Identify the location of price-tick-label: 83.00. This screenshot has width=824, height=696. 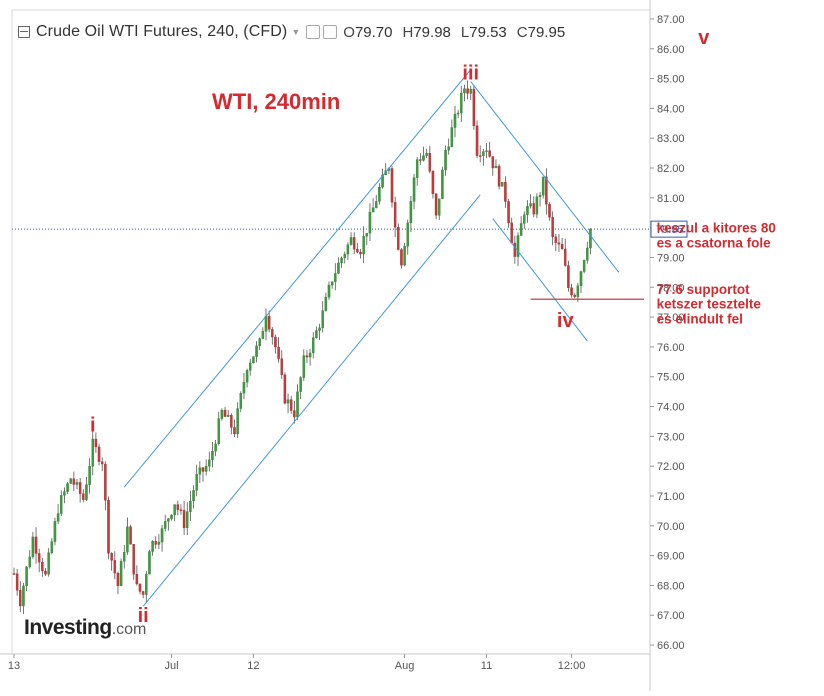
(671, 139).